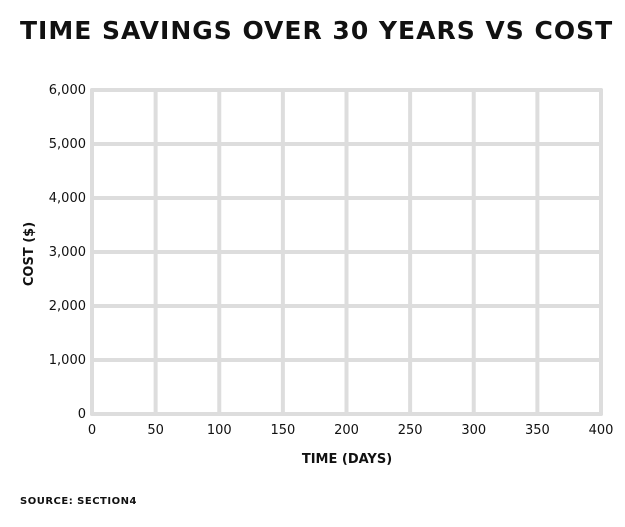 This screenshot has height=527, width=625. Describe the element at coordinates (29, 254) in the screenshot. I see `y-axis-label: COST ($)` at that location.